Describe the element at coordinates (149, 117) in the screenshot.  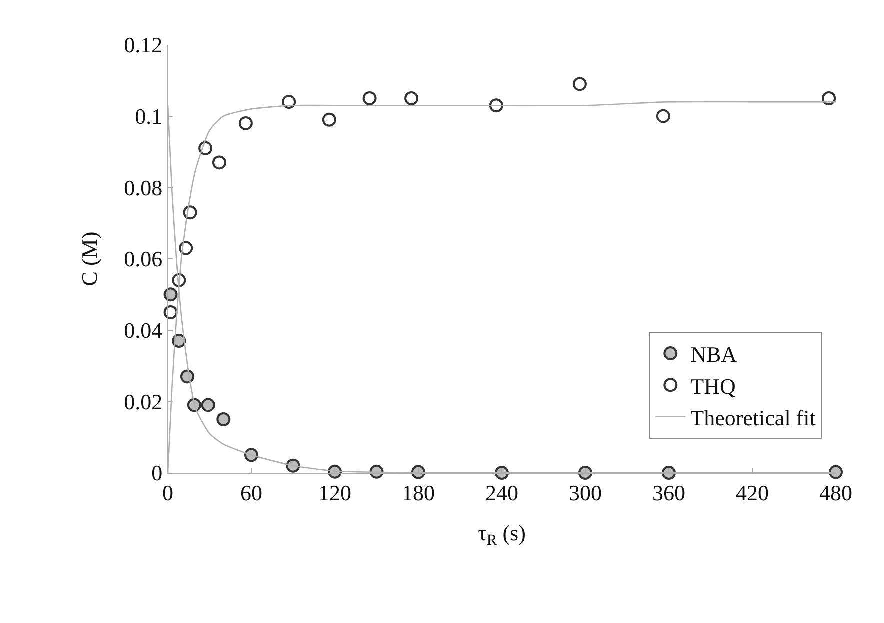
I see `y-tick-label: 0.1` at that location.